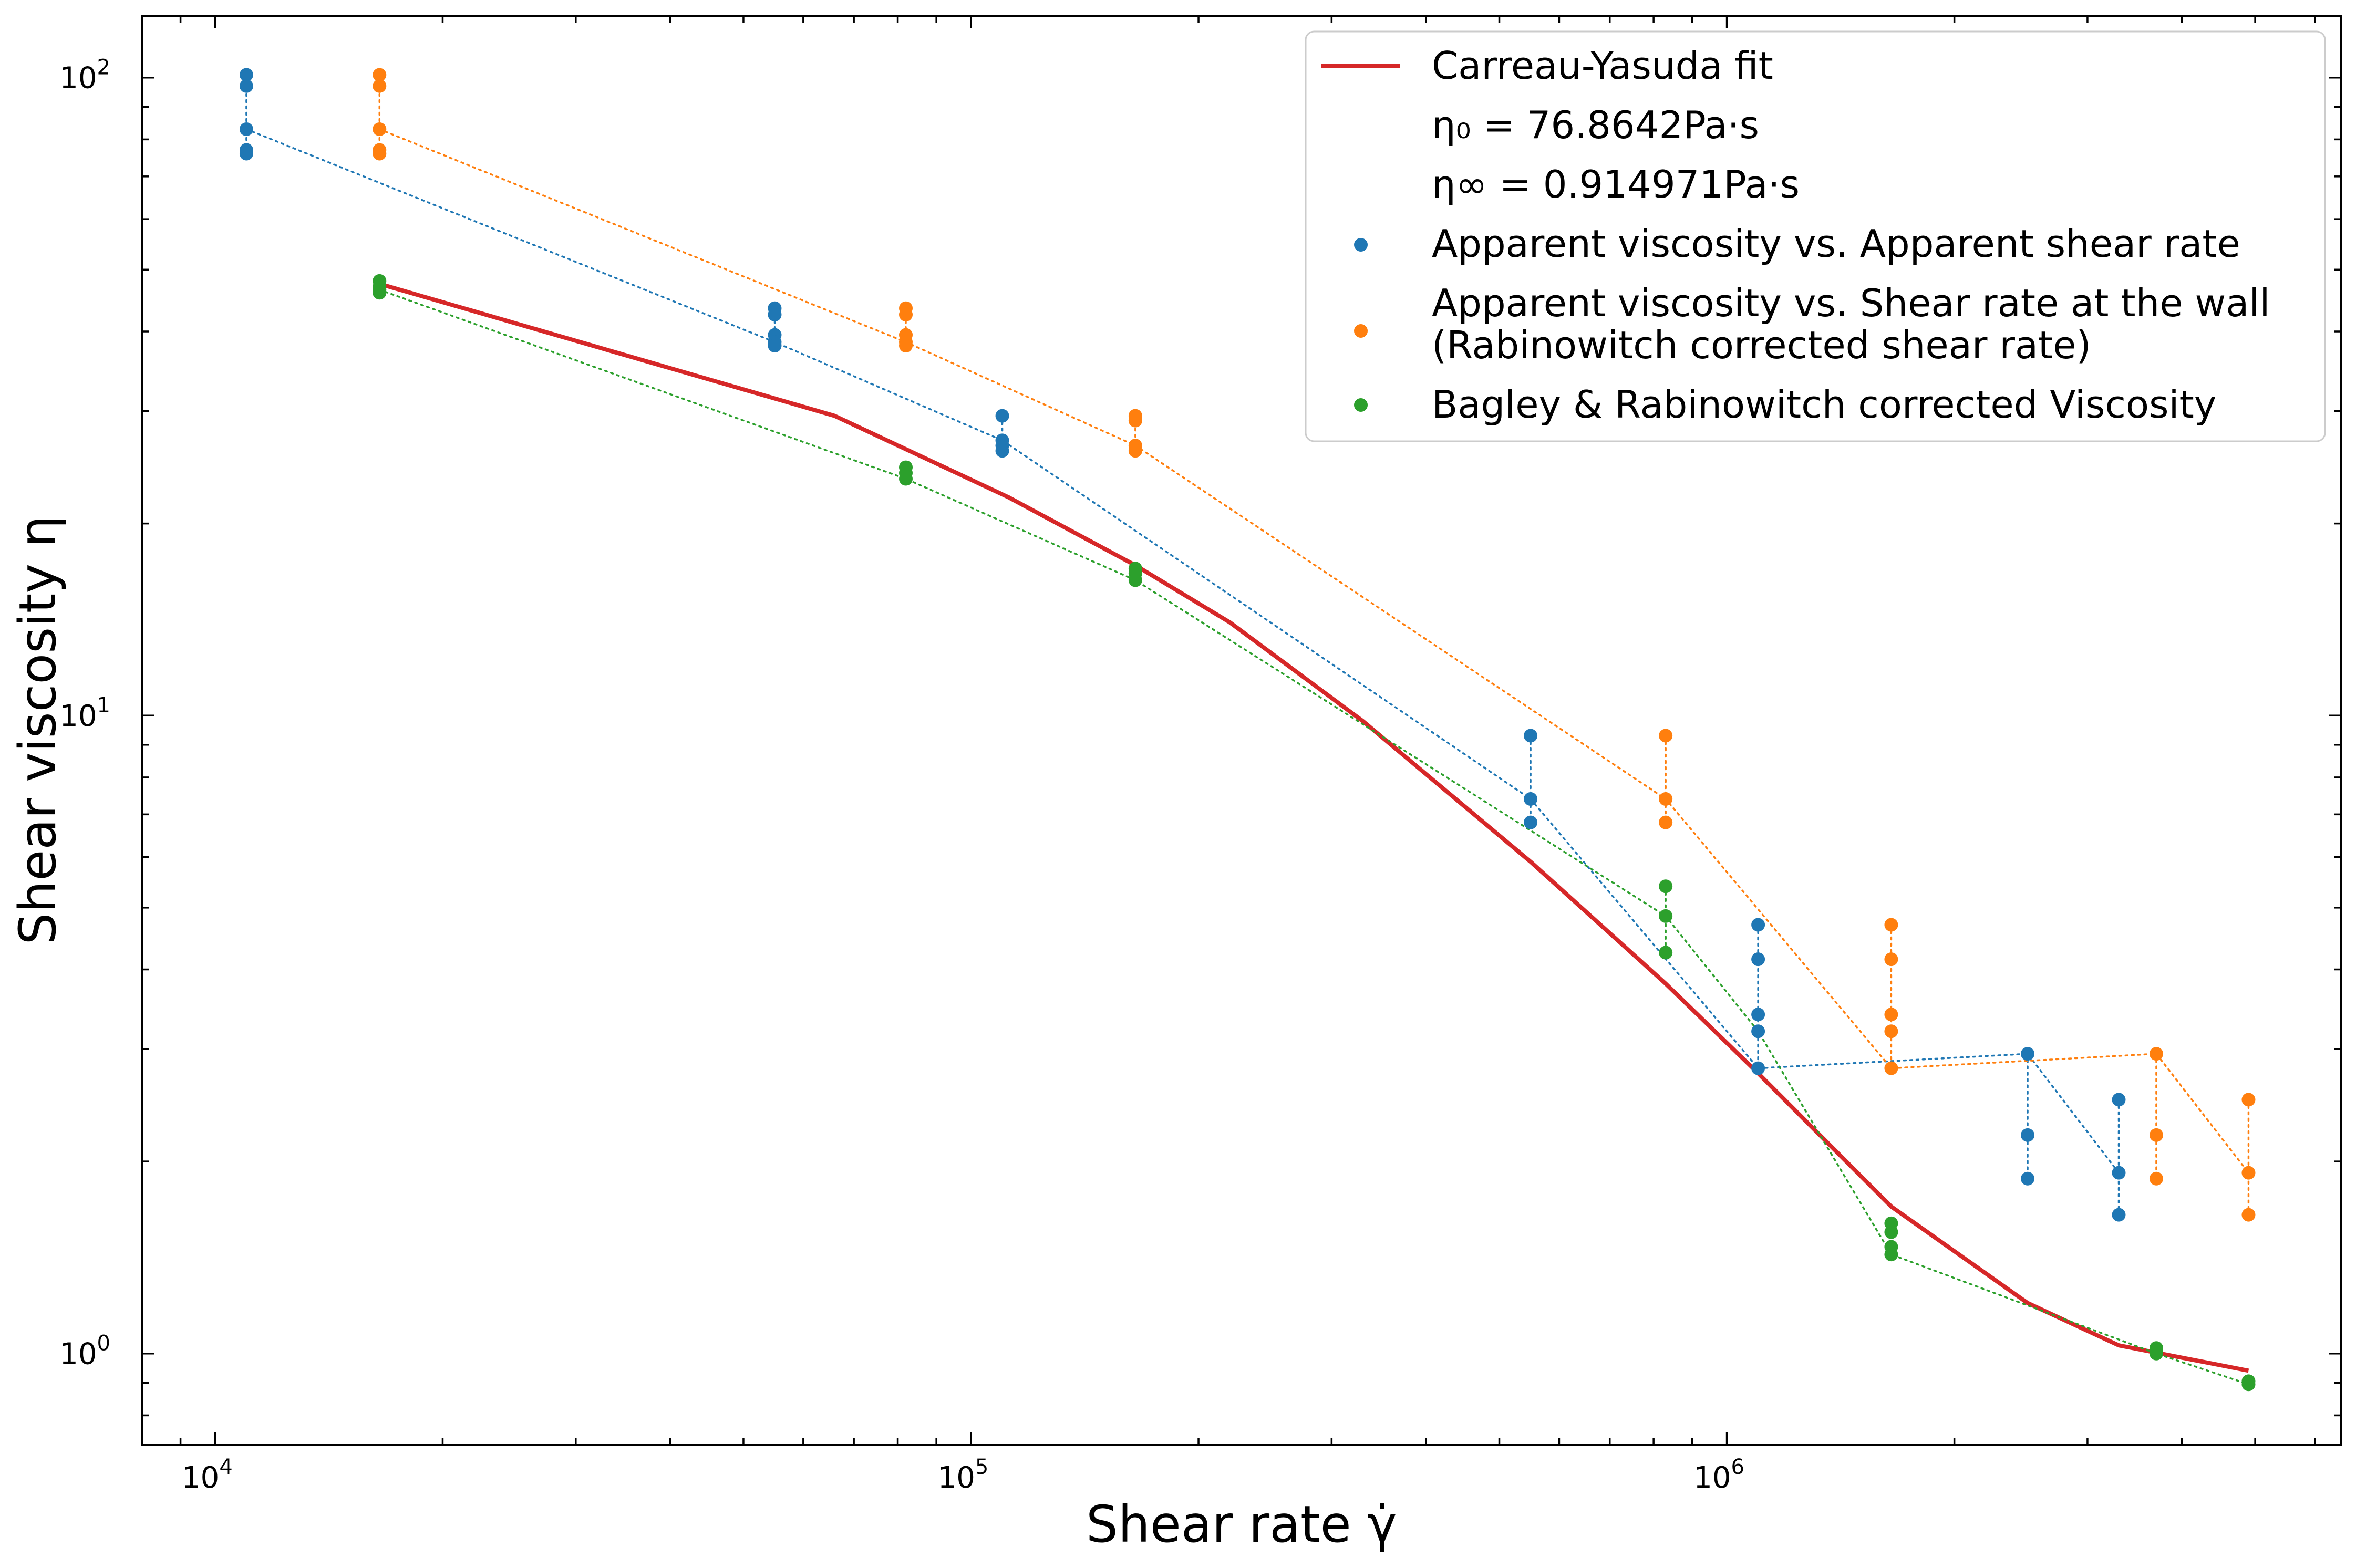 The height and width of the screenshot is (1568, 2356). I want to click on y-tick-label: 10⁰, so click(85, 1352).